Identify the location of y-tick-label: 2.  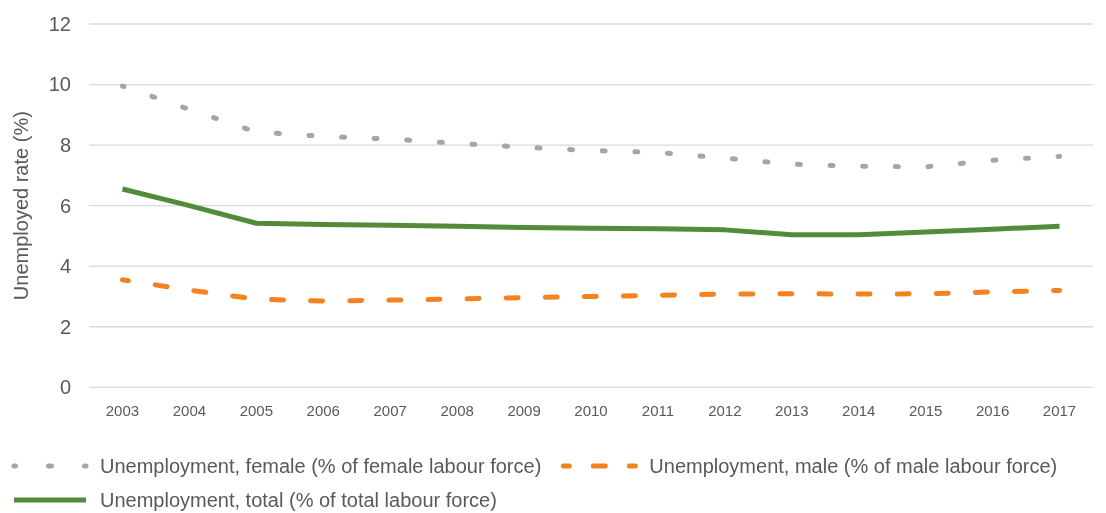
(65, 326).